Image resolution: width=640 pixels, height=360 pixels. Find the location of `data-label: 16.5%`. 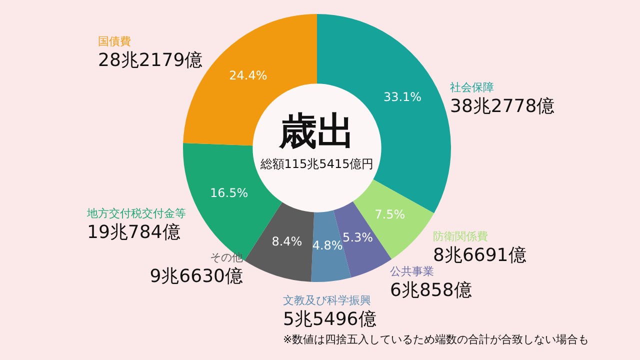

data-label: 16.5% is located at coordinates (229, 193).